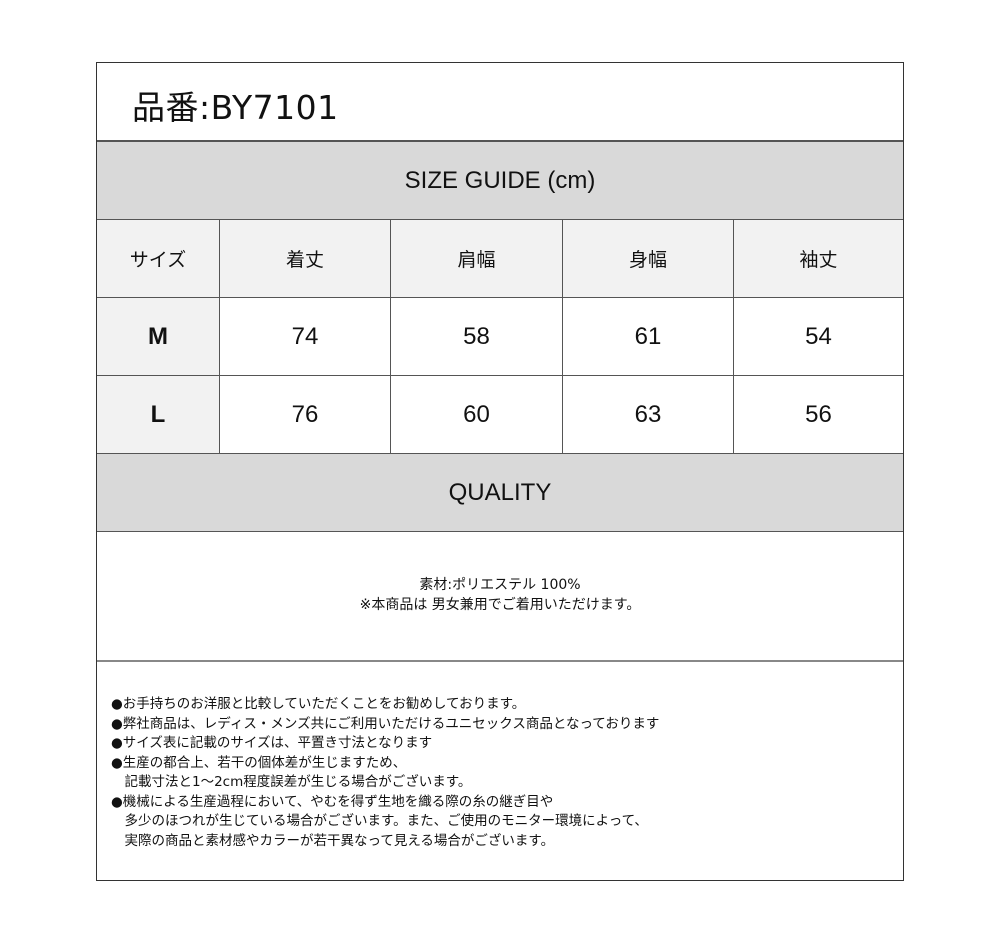 This screenshot has width=1000, height=943. Describe the element at coordinates (500, 585) in the screenshot. I see `material-text: 素材:ポリエステル 100%` at that location.